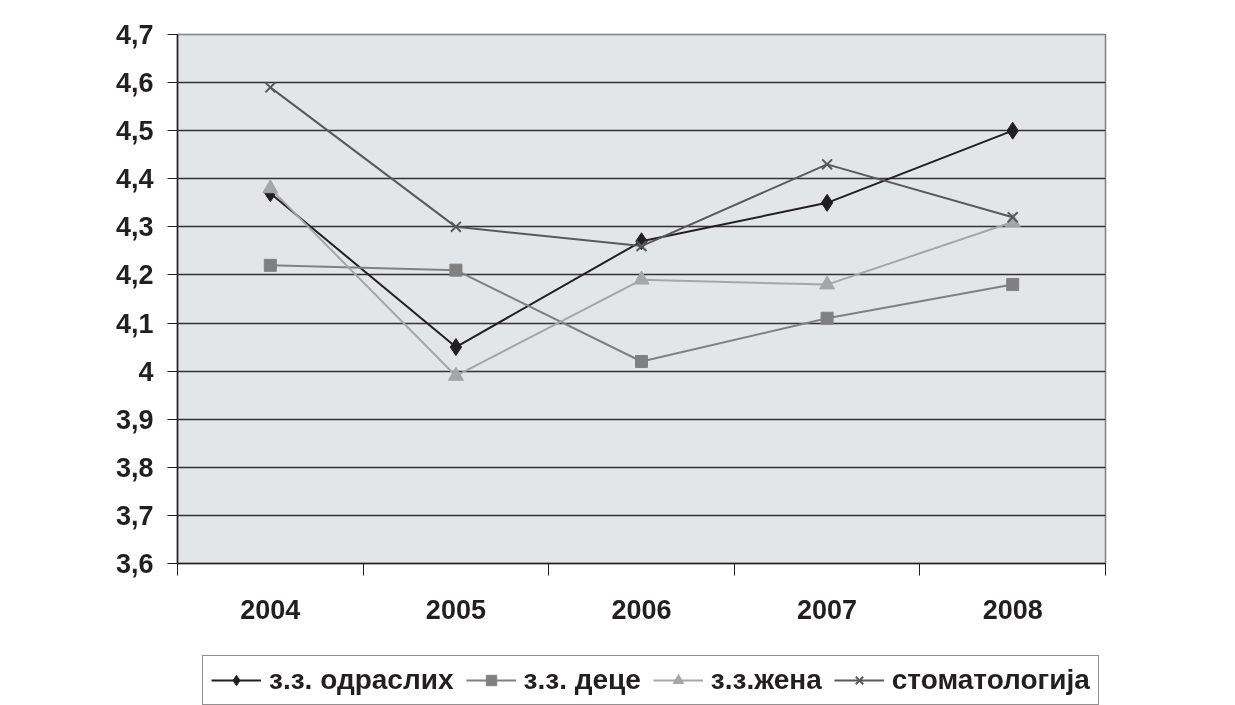 The height and width of the screenshot is (705, 1235). What do you see at coordinates (827, 609) in the screenshot?
I see `x-tick-label: 2007` at bounding box center [827, 609].